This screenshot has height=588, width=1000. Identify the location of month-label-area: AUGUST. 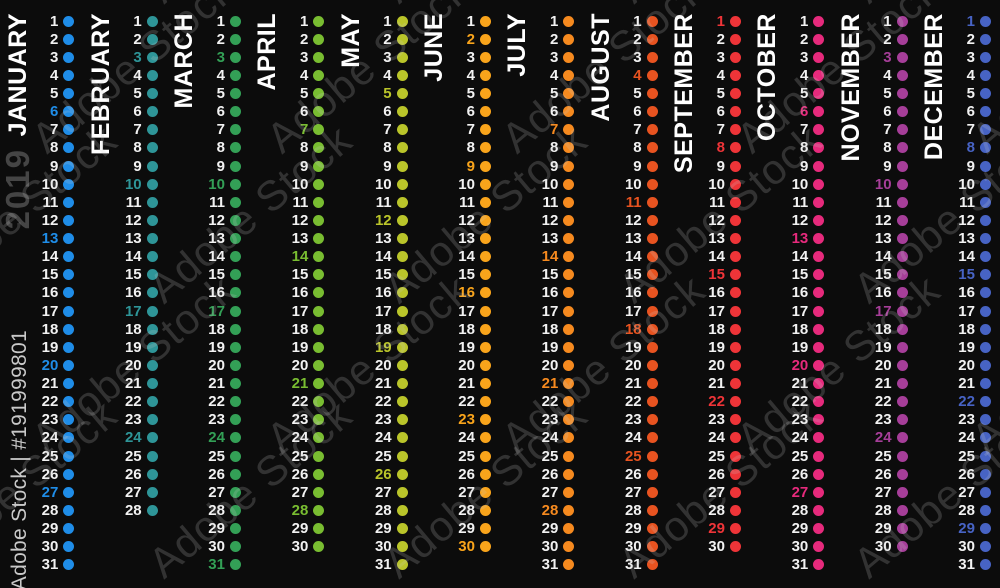
(601, 294).